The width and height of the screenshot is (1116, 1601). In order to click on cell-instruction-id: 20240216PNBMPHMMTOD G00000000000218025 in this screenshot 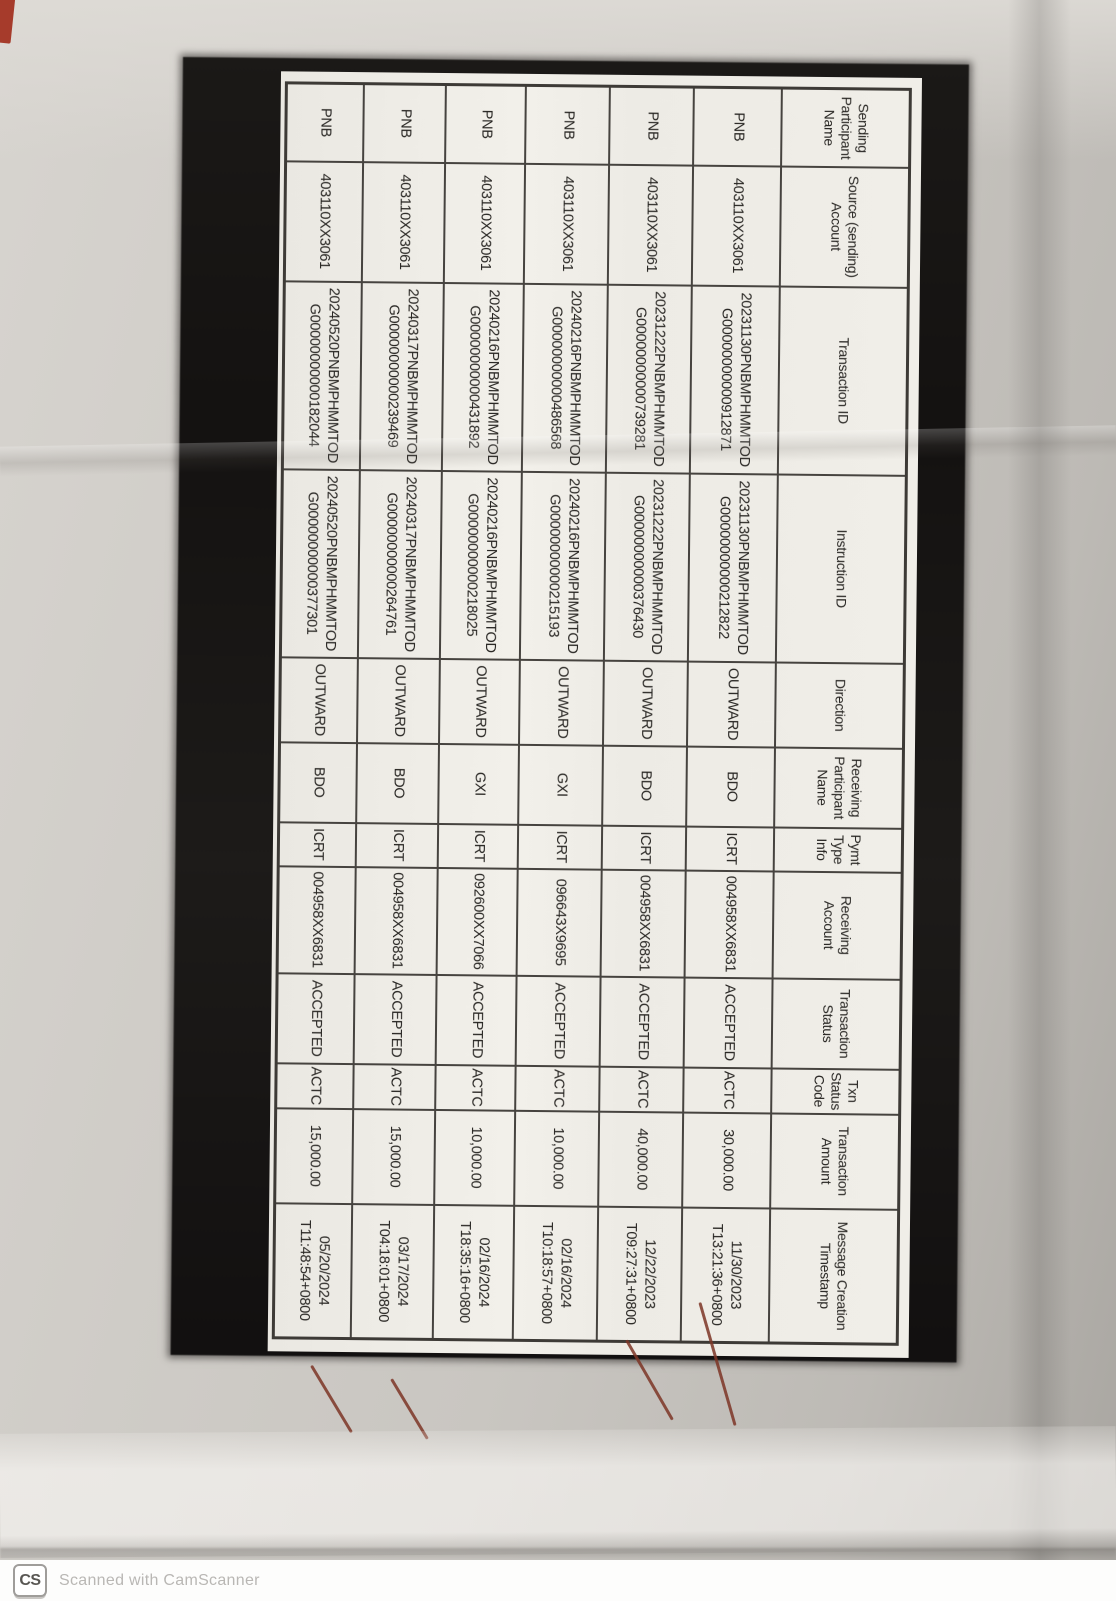, I will do `click(481, 565)`.